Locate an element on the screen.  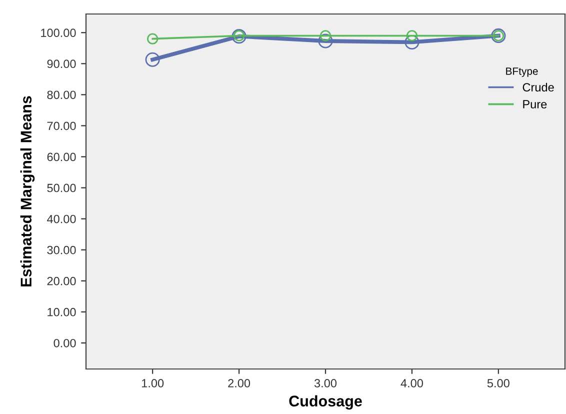
x-tick-label: 1.00 is located at coordinates (153, 383).